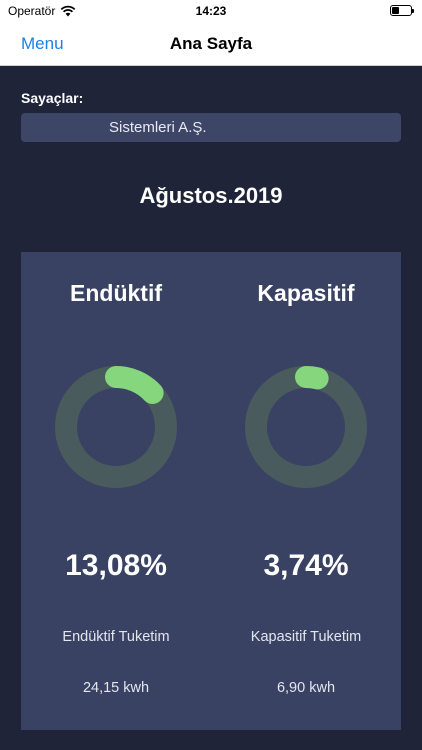 This screenshot has width=422, height=750. I want to click on capacitive-ring-progress, so click(312, 378).